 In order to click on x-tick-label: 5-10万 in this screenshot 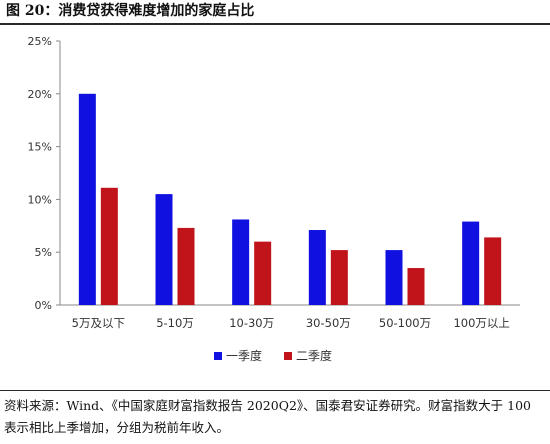, I will do `click(175, 323)`.